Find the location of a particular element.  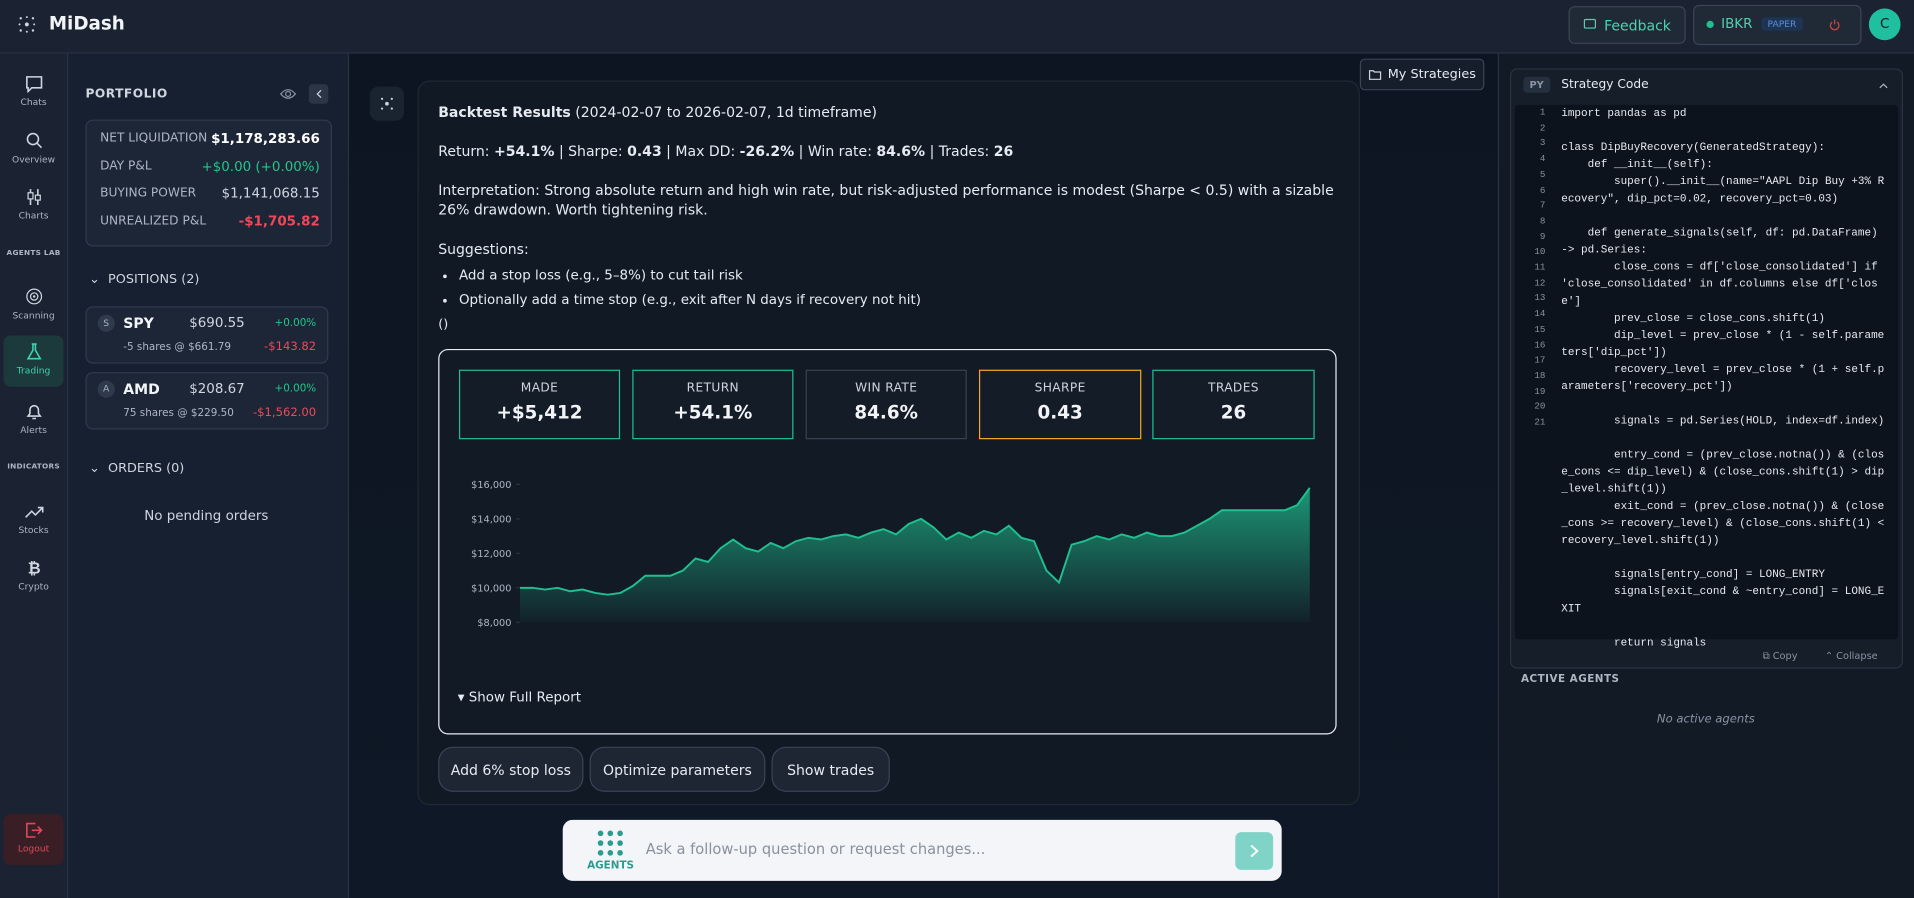

send-icon is located at coordinates (1254, 851).